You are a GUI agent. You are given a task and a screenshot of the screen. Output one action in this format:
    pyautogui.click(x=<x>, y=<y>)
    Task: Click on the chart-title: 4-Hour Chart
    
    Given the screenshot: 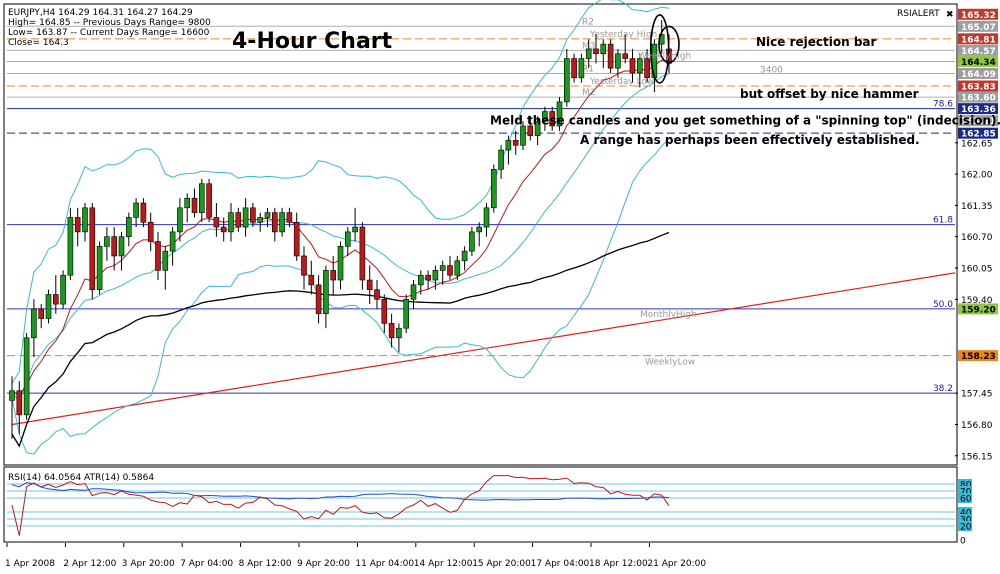 What is the action you would take?
    pyautogui.click(x=312, y=41)
    